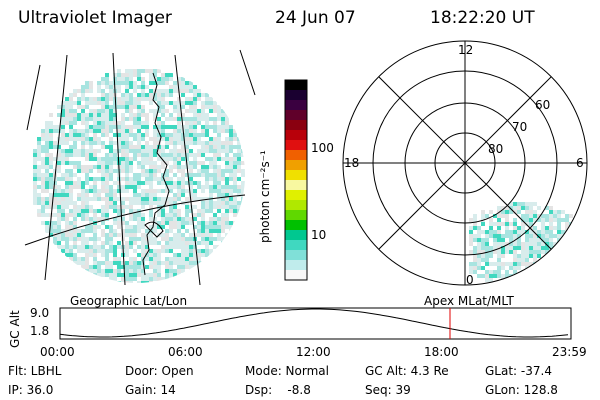 The image size is (600, 400). Describe the element at coordinates (482, 18) in the screenshot. I see `time-label: 18:22:20 UT` at that location.